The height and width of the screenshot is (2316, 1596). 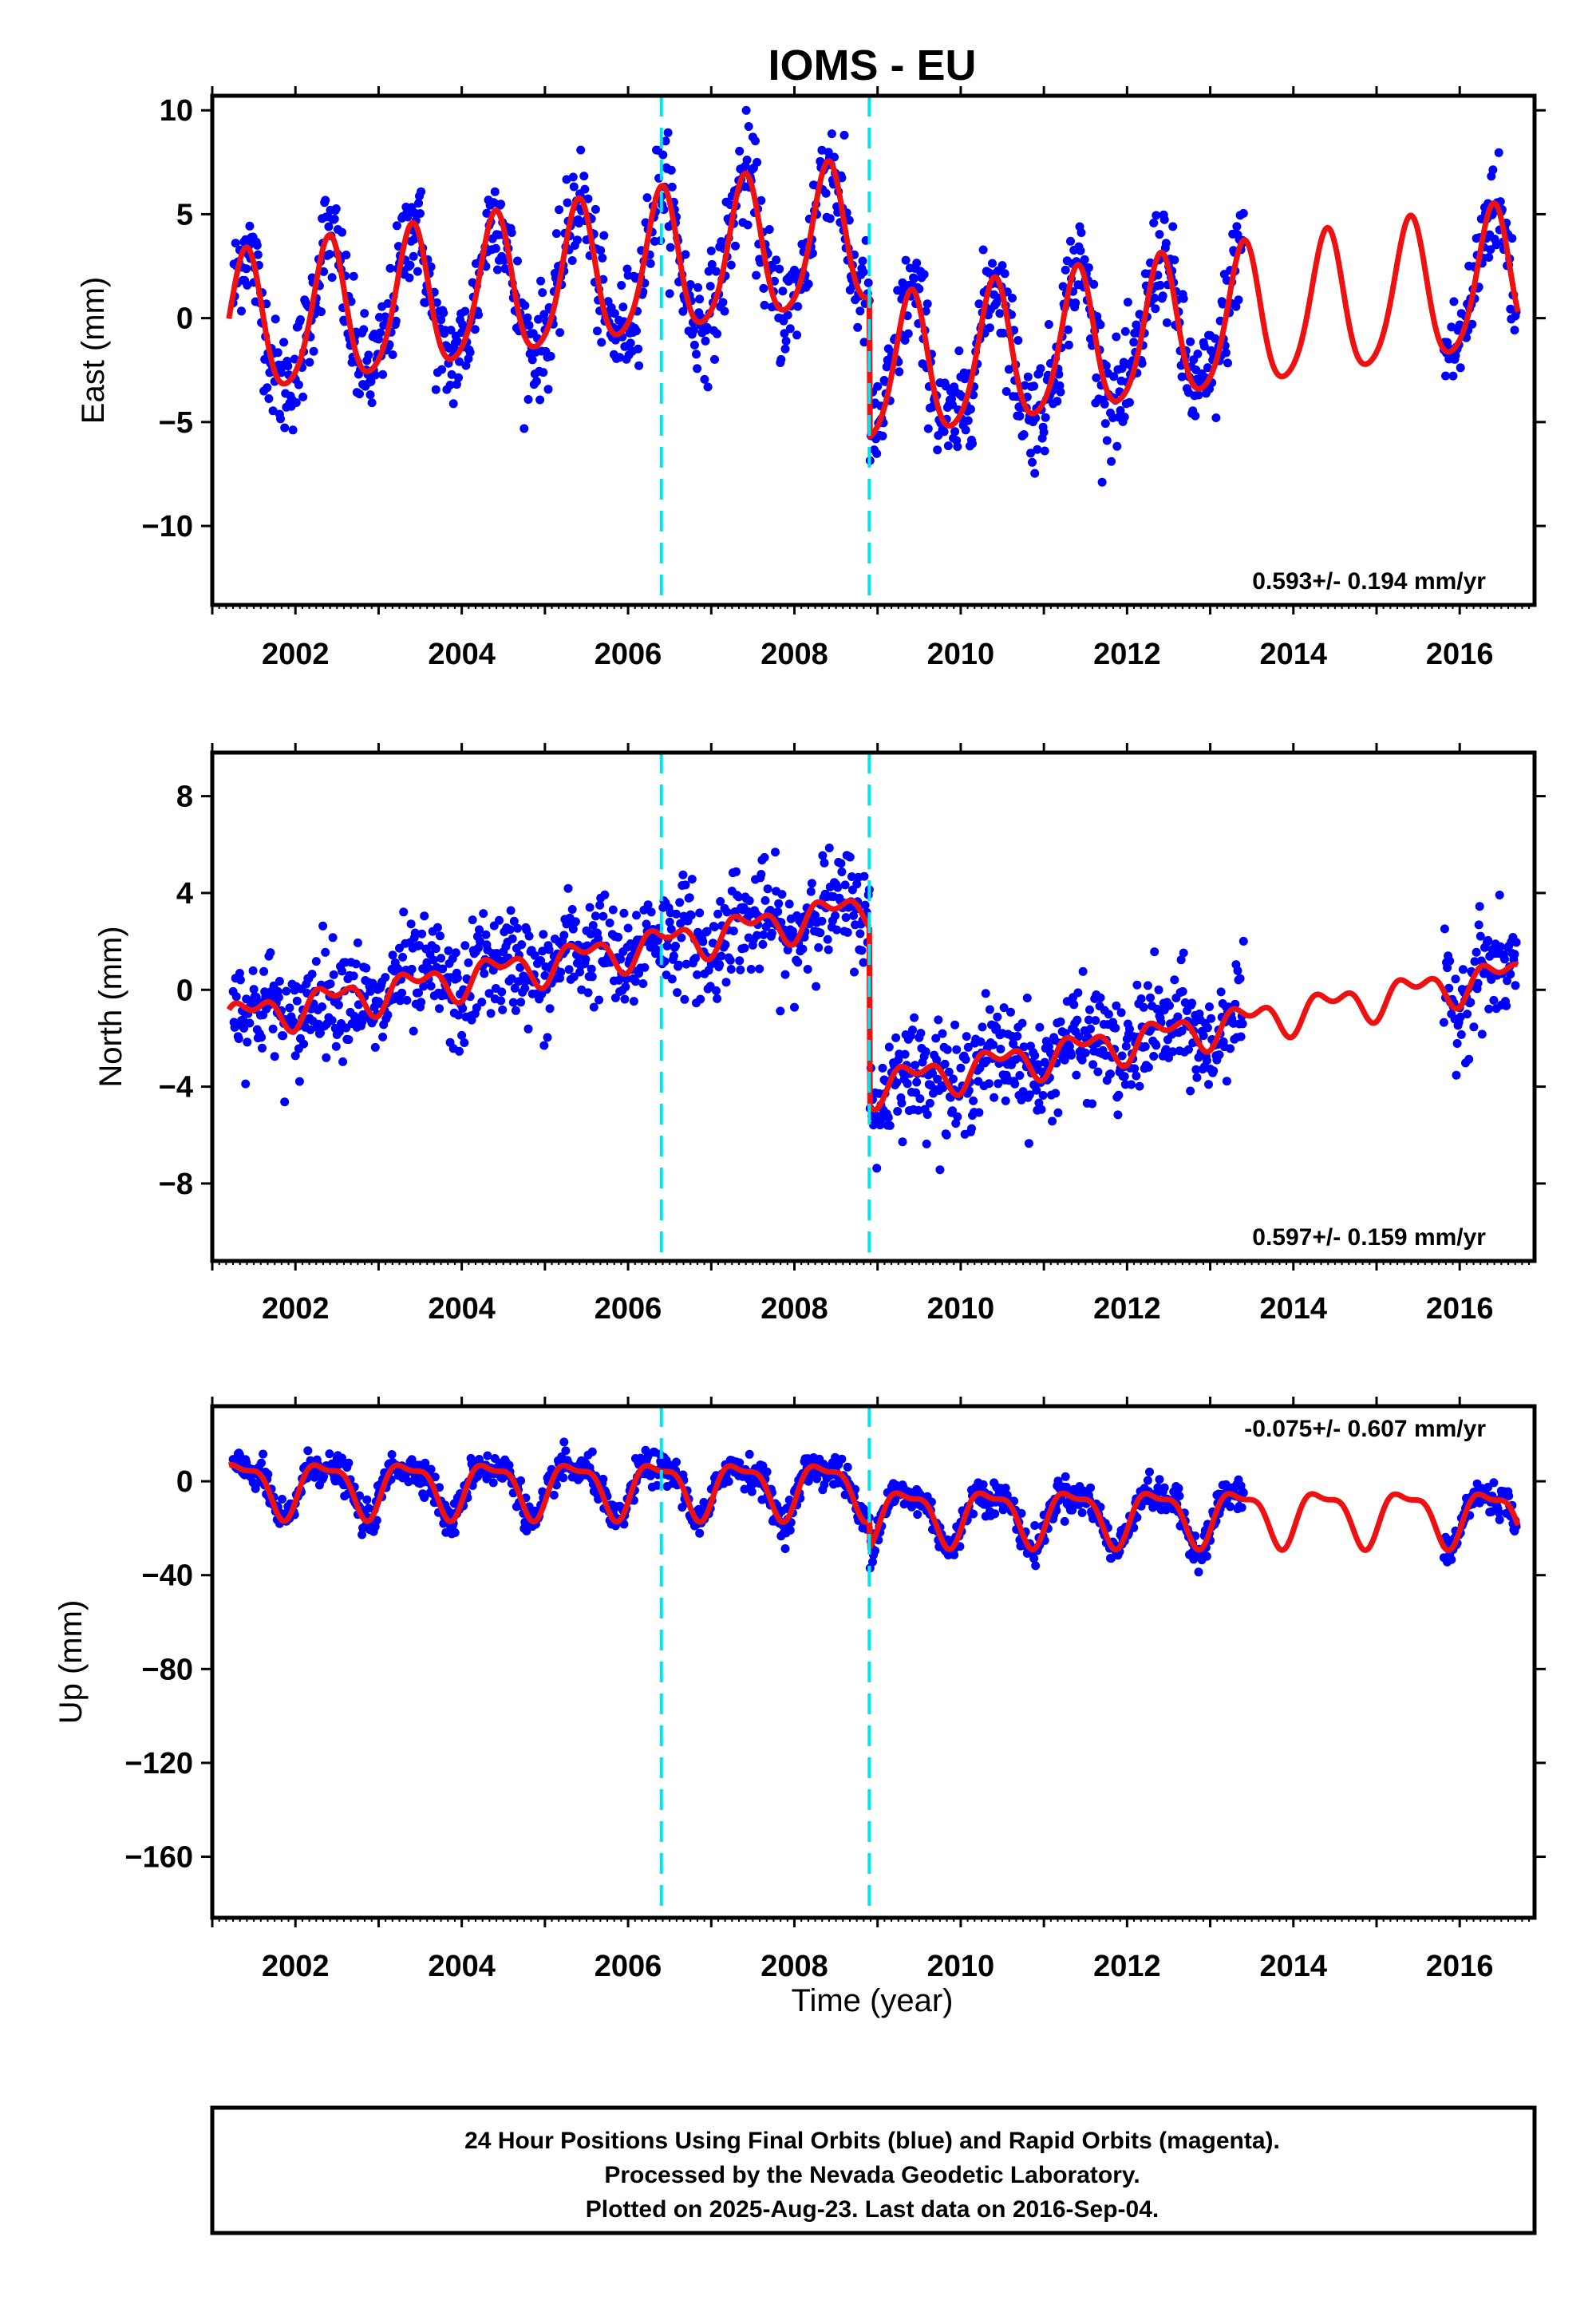 What do you see at coordinates (176, 423) in the screenshot?
I see `y-tick-label: −5` at bounding box center [176, 423].